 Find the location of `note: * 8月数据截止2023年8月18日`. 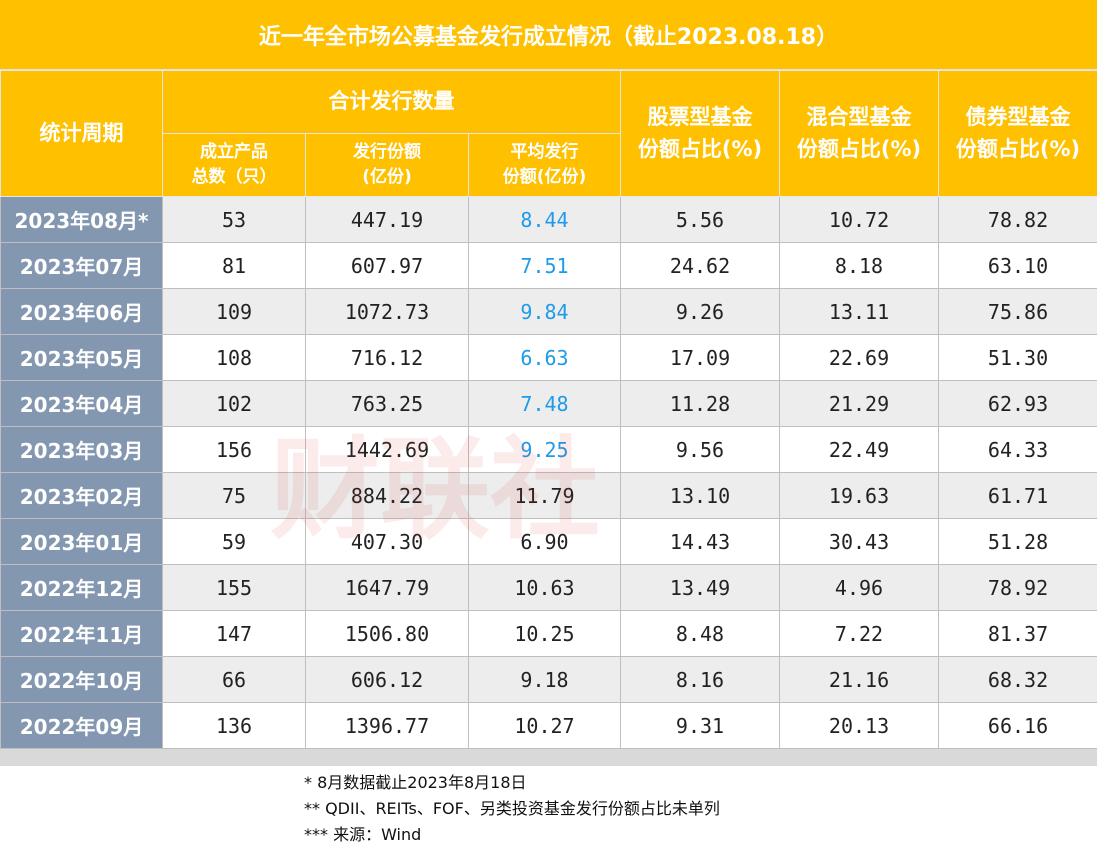

note: * 8月数据截止2023年8月18日 is located at coordinates (700, 783).